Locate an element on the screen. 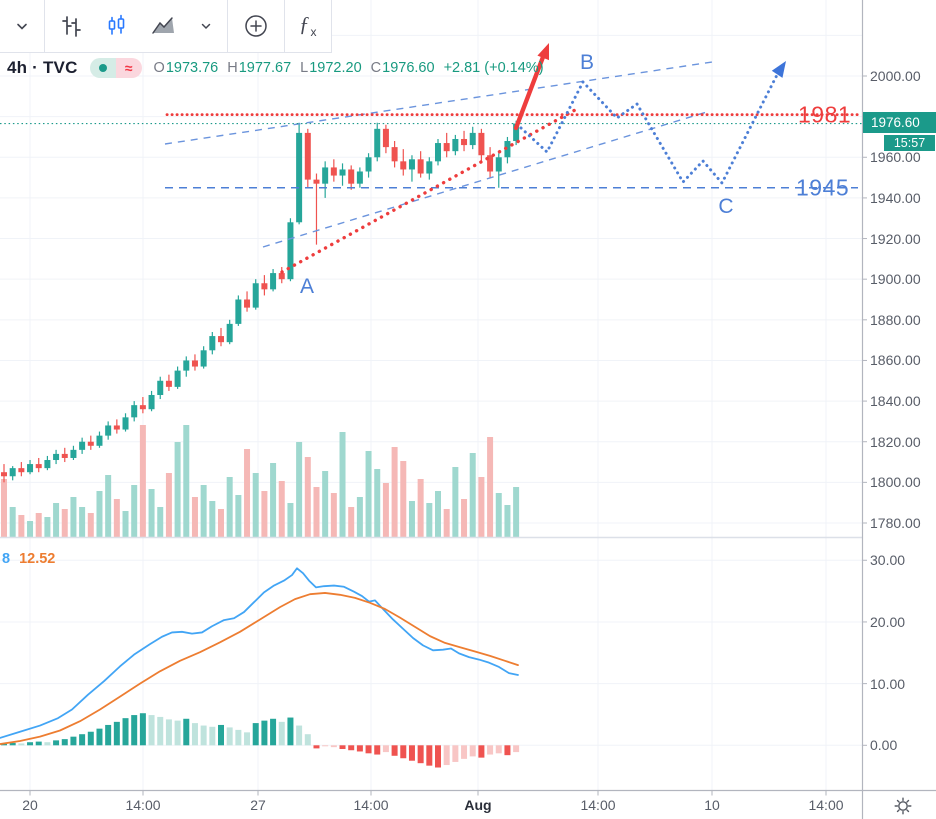  oscillator-tick-label: 0.00 is located at coordinates (884, 745).